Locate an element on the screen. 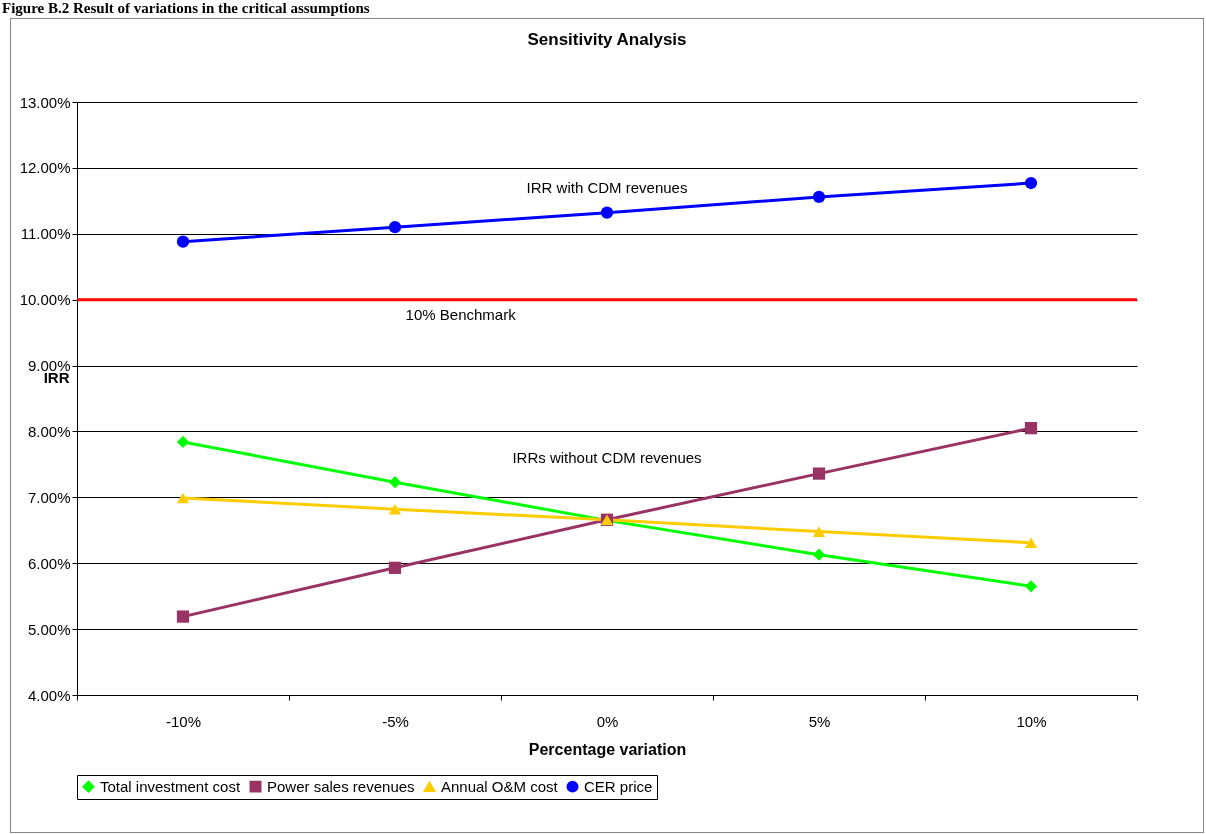 The image size is (1206, 834). legend-label: Power sales revenues is located at coordinates (341, 786).